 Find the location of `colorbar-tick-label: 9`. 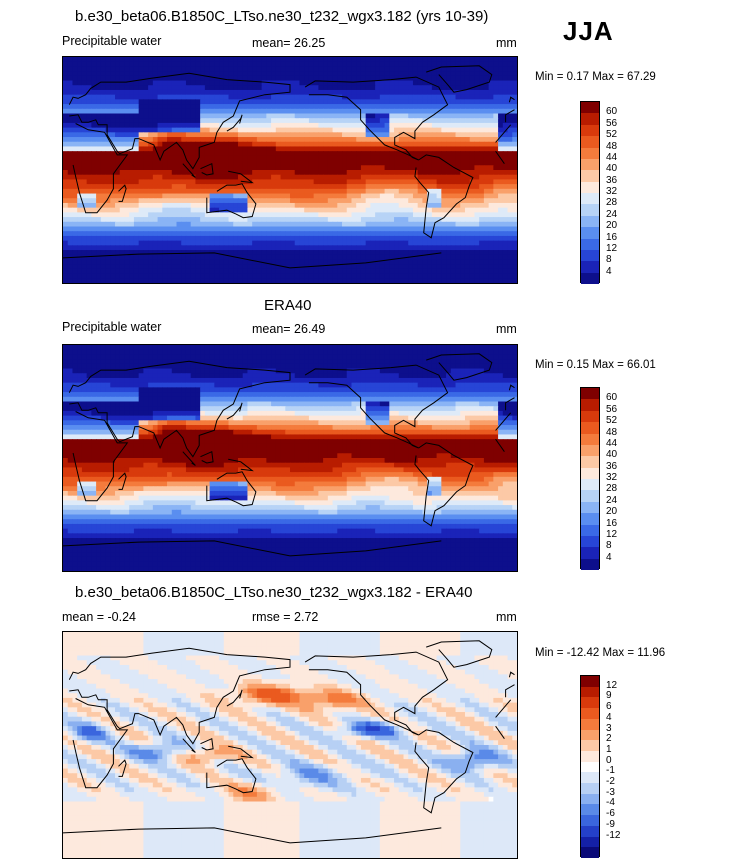

colorbar-tick-label: 9 is located at coordinates (609, 696).